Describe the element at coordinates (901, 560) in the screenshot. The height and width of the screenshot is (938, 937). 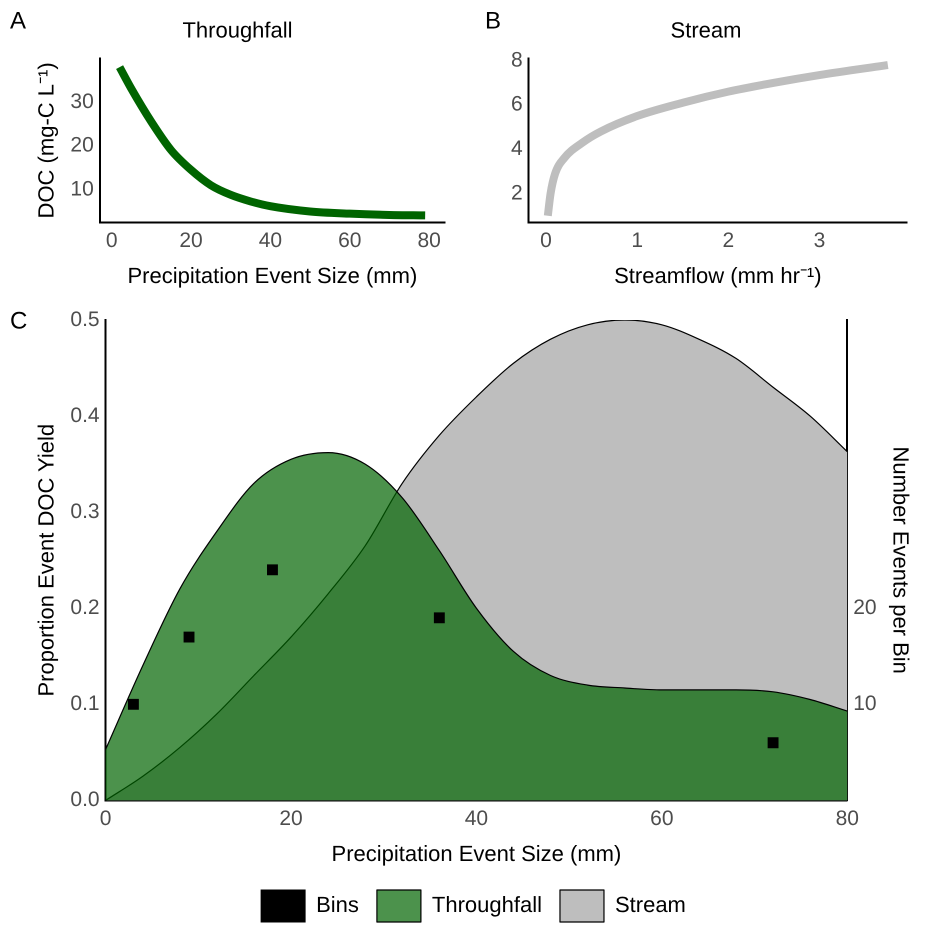
I see `y2-axis-title: Number Events per Bin` at that location.